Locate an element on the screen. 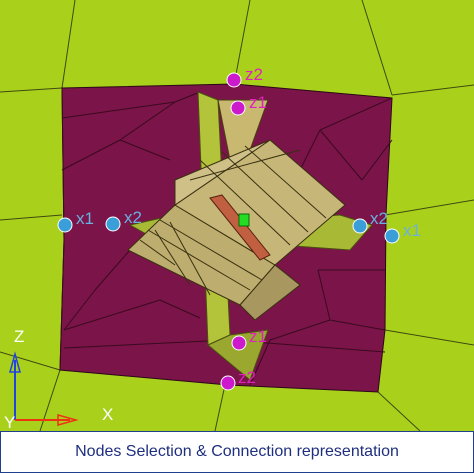  web-bottom-face is located at coordinates (238, 355).